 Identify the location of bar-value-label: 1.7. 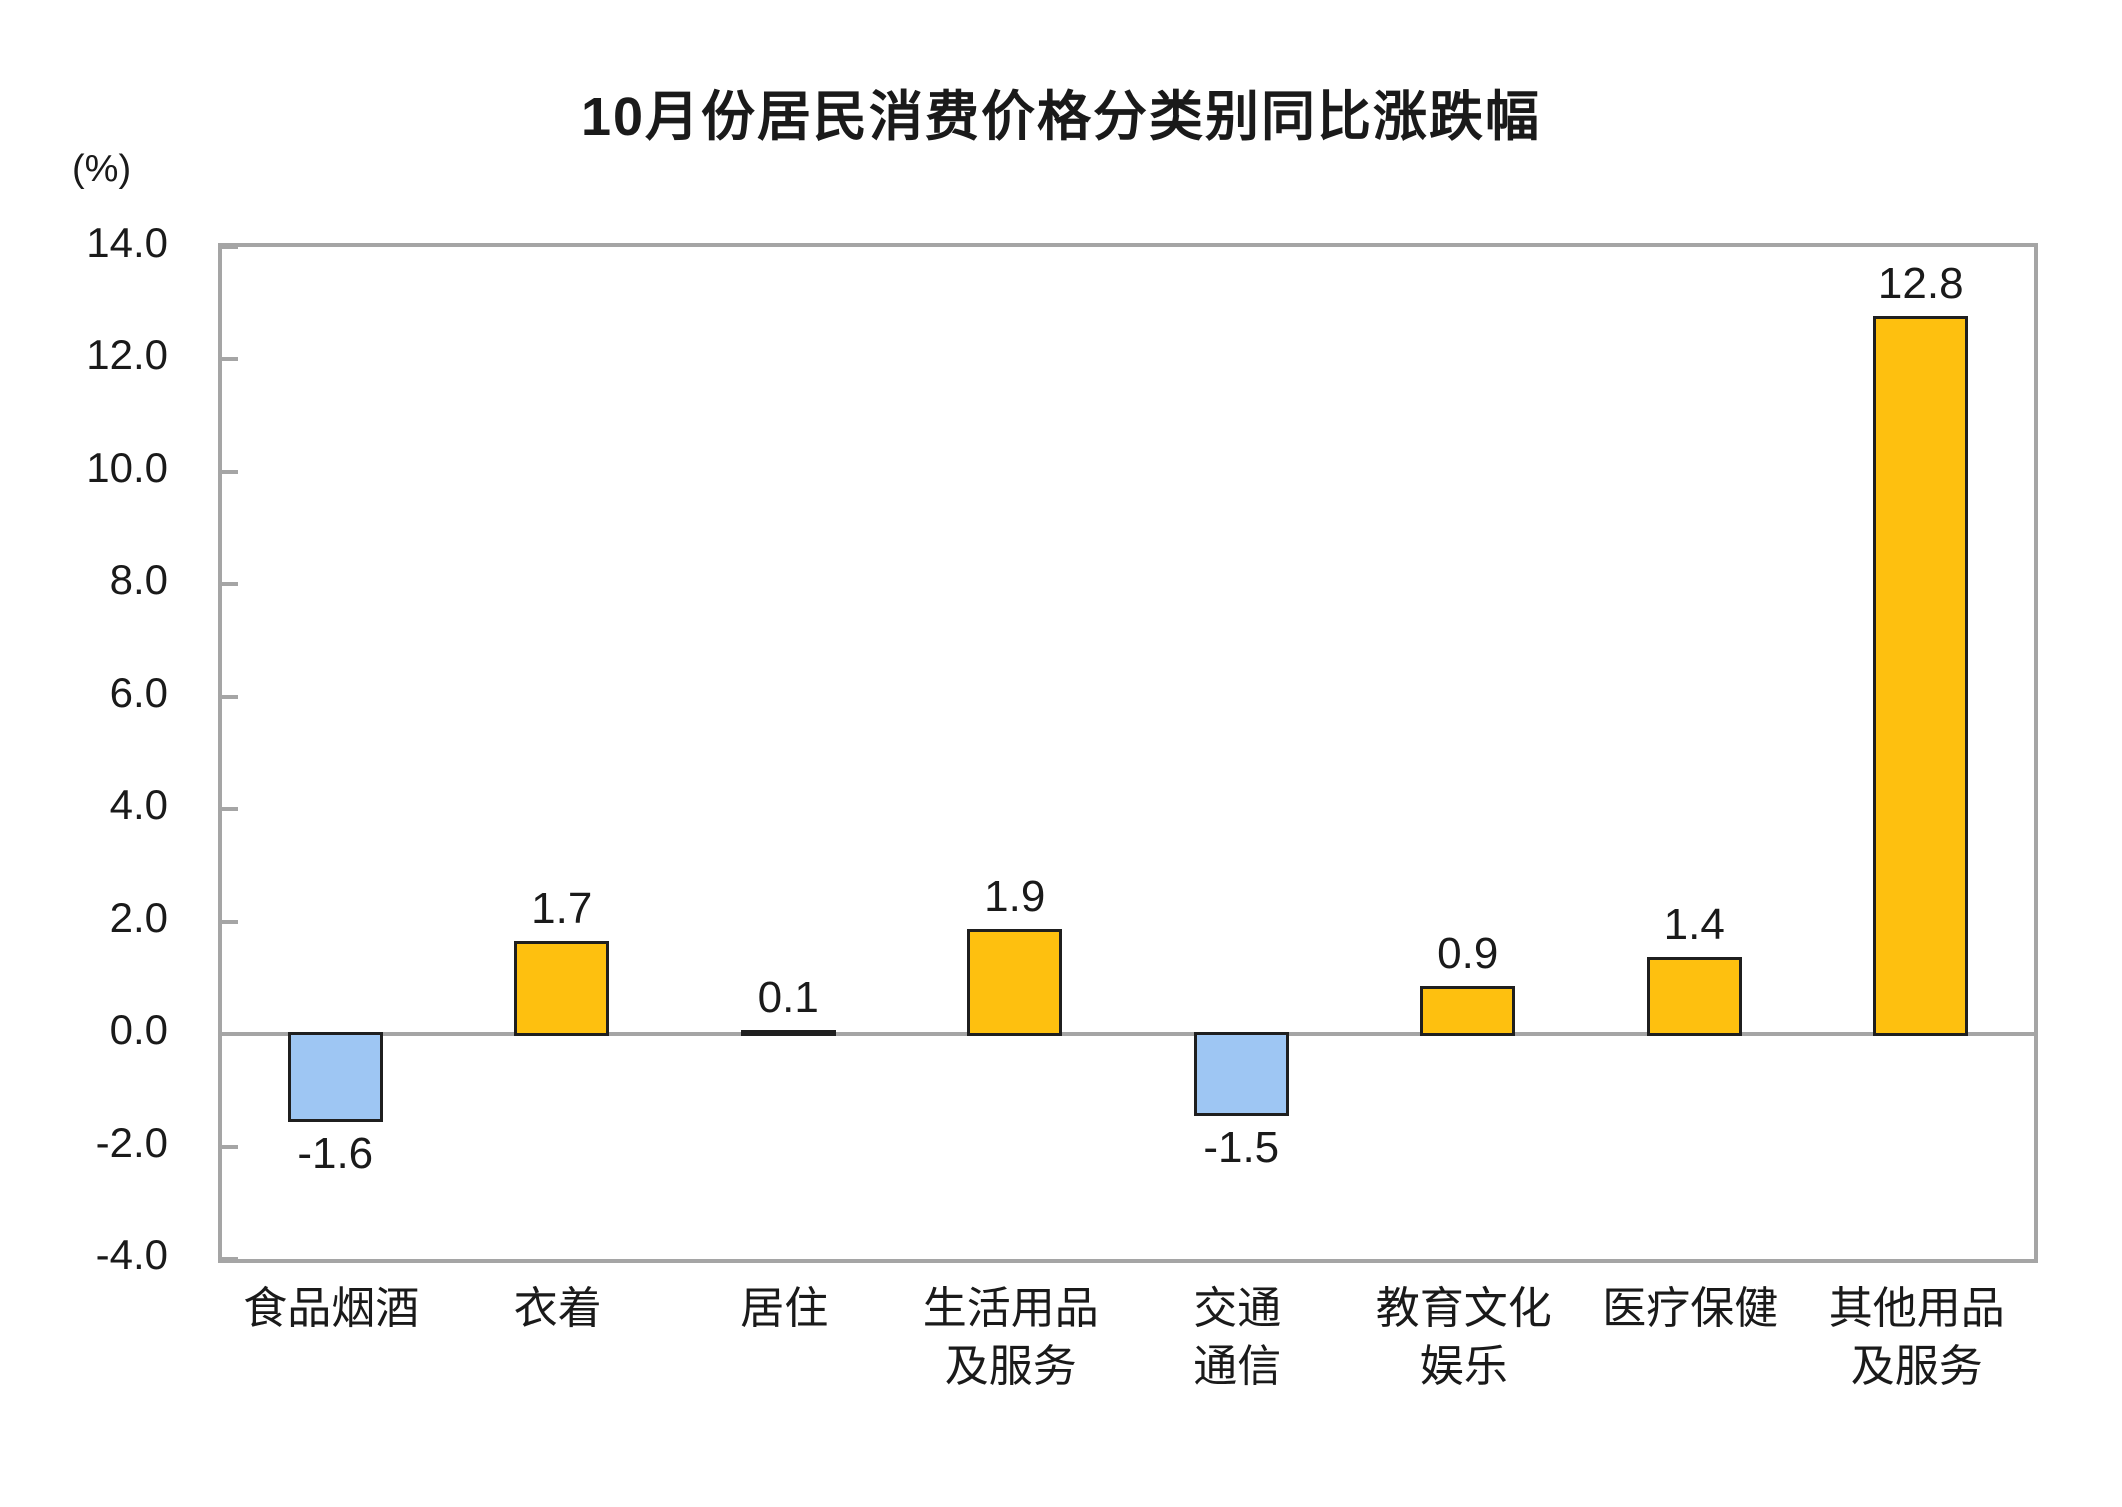
(562, 908).